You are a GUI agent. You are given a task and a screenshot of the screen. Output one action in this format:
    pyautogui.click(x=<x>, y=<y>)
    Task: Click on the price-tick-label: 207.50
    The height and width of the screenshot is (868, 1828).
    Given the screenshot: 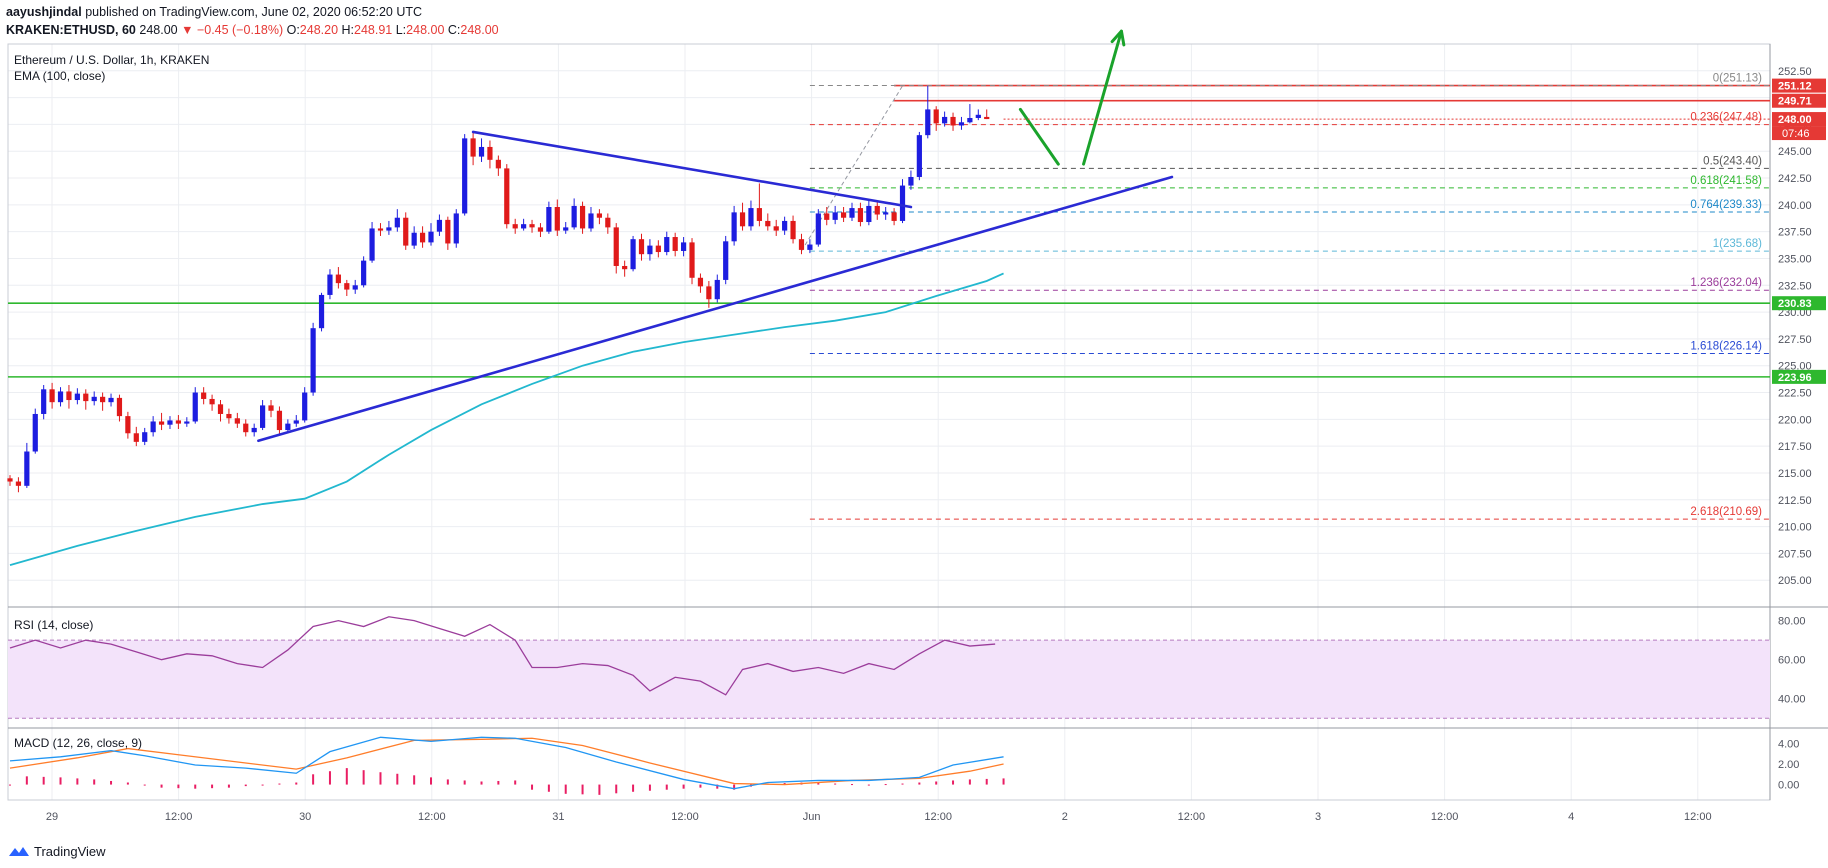 What is the action you would take?
    pyautogui.click(x=1795, y=554)
    